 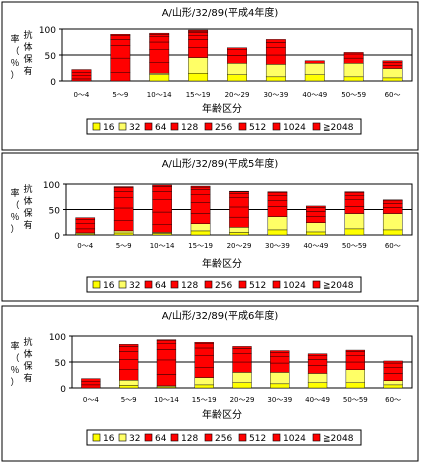 What do you see at coordinates (27, 71) in the screenshot?
I see `y-axis-label-char: 有` at bounding box center [27, 71].